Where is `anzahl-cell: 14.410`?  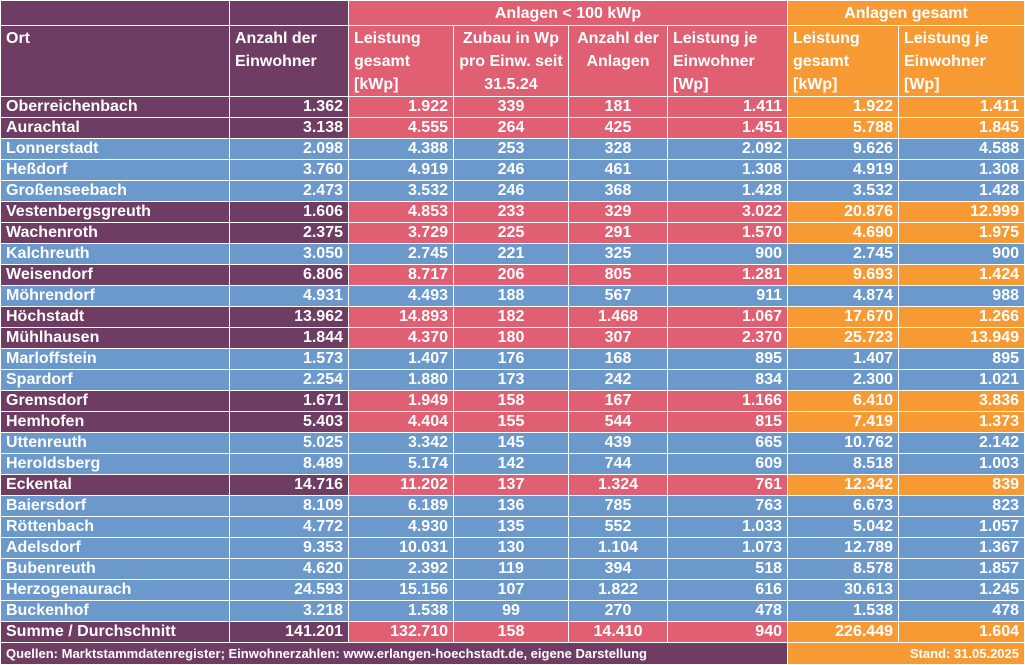 anzahl-cell: 14.410 is located at coordinates (618, 632).